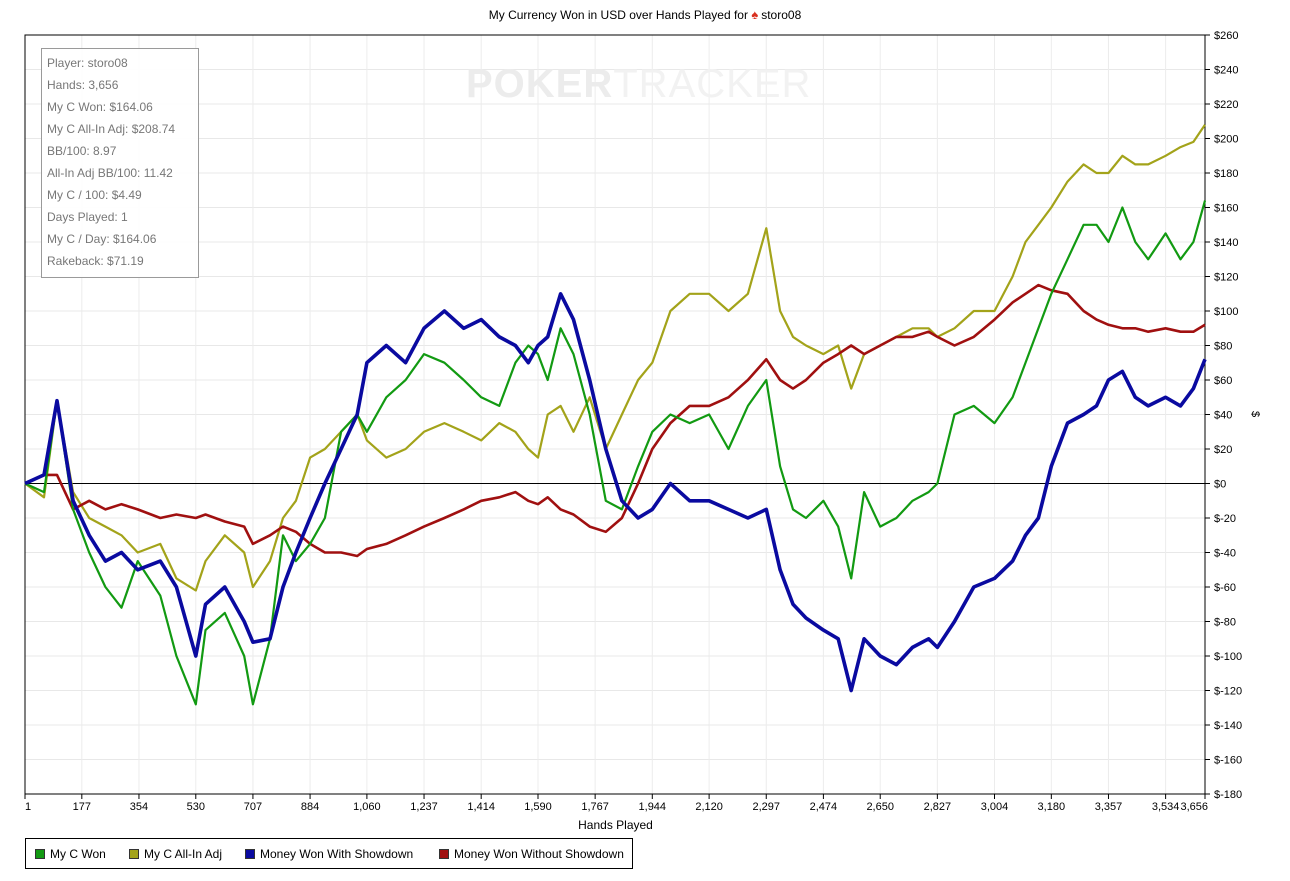 This screenshot has width=1290, height=881. I want to click on y-tick-label: $220, so click(1226, 105).